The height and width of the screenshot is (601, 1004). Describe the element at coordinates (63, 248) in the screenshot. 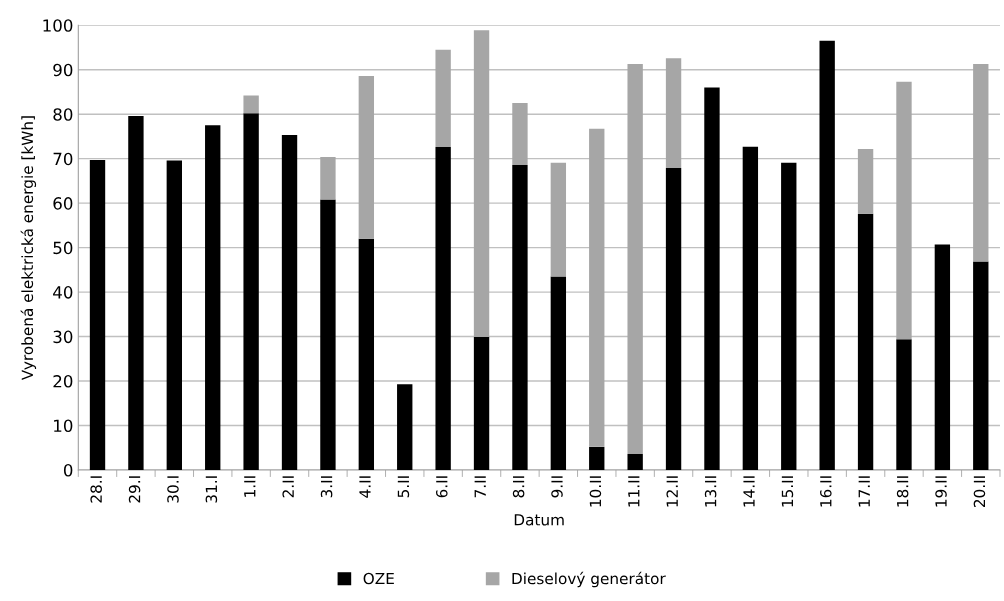

I see `y-tick-label: 50` at that location.